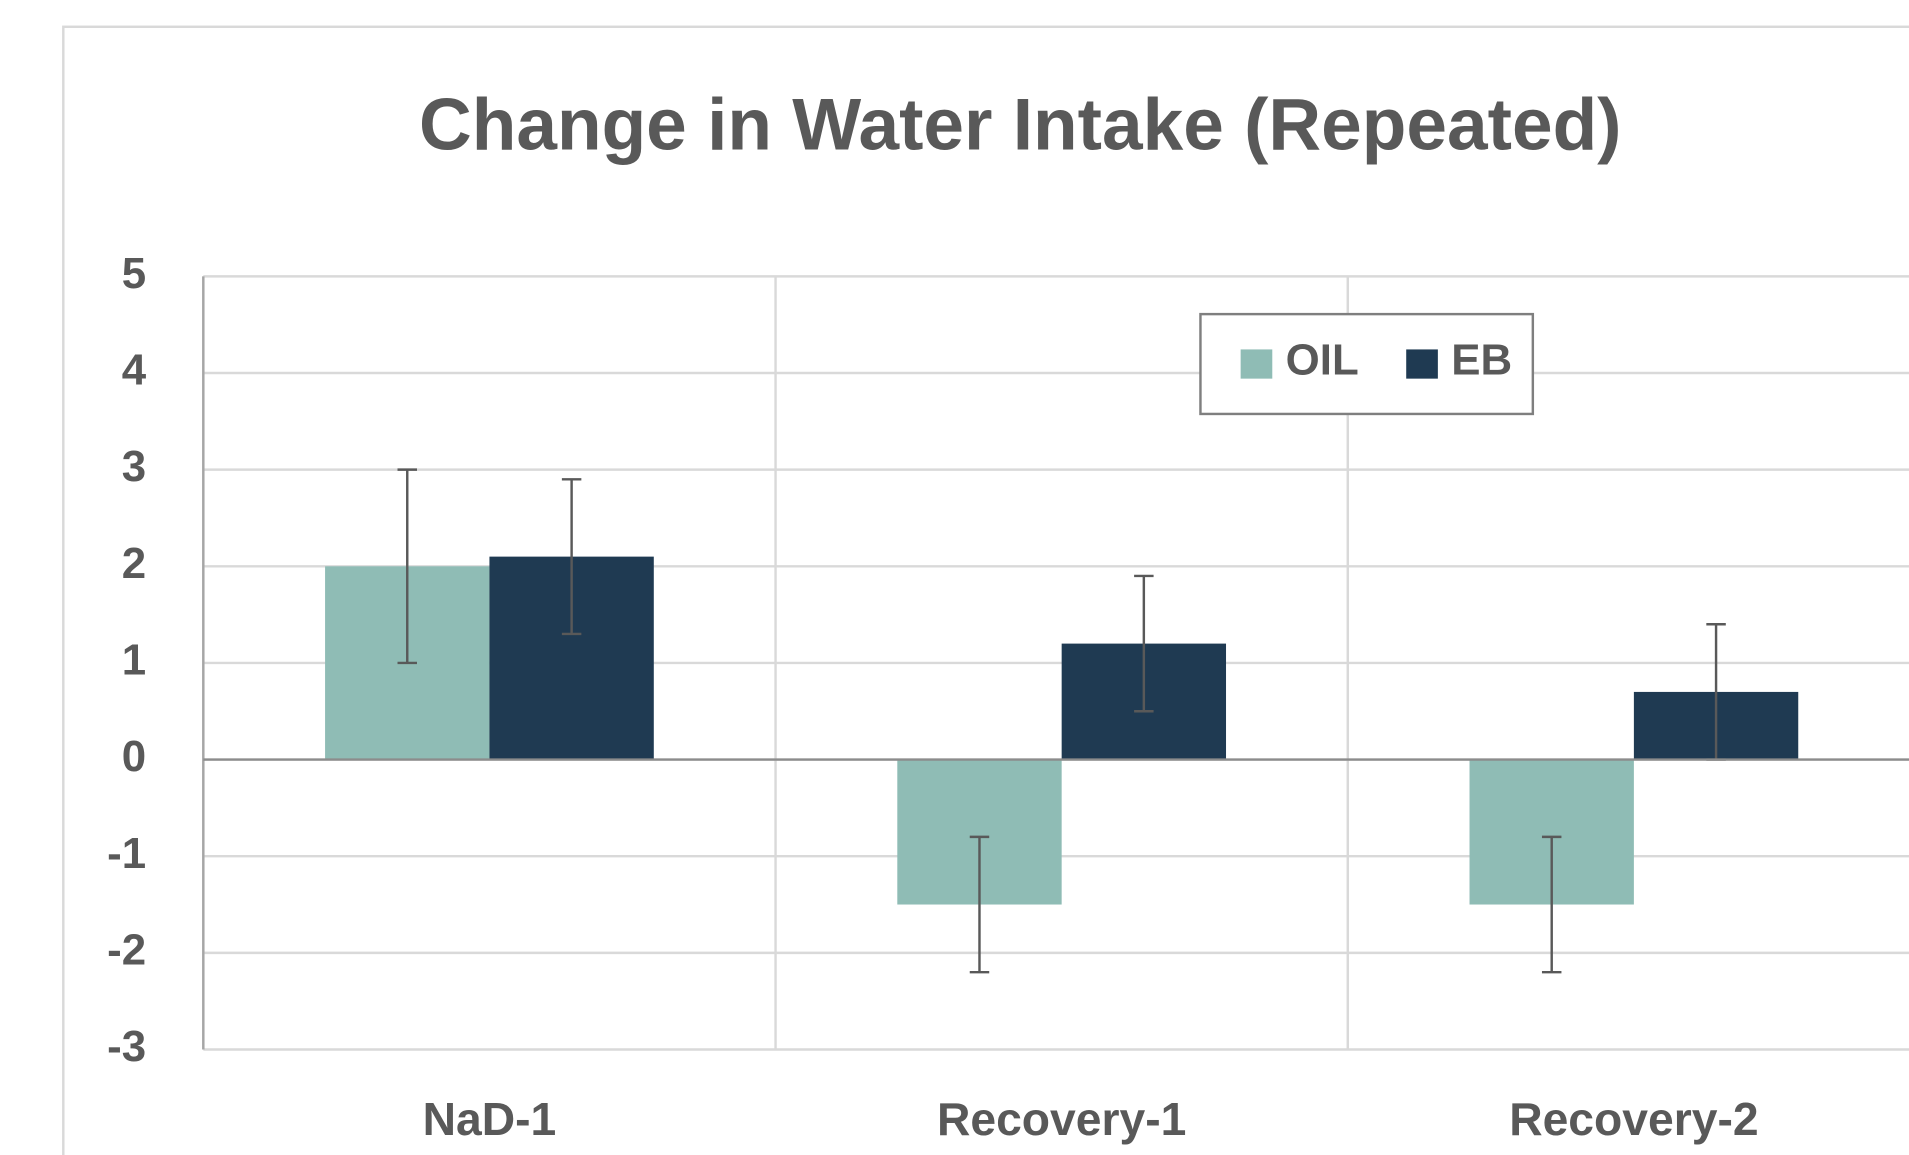  Describe the element at coordinates (134, 370) in the screenshot. I see `y-tick-label: 4` at that location.